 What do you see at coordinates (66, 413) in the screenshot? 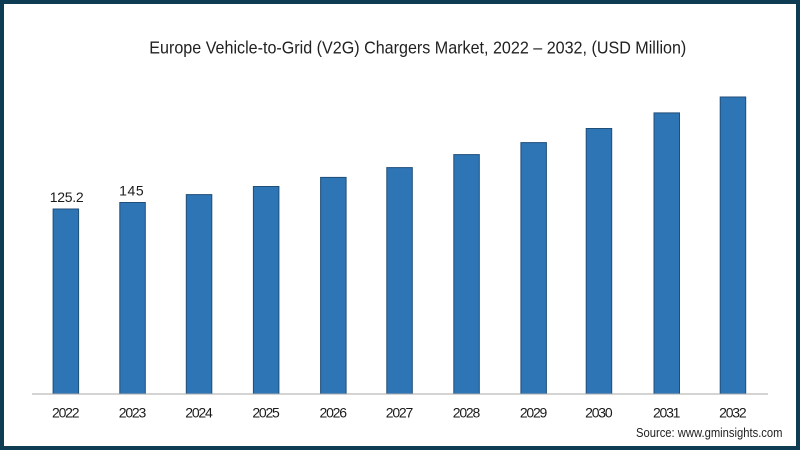
I see `svg-text: 2022` at bounding box center [66, 413].